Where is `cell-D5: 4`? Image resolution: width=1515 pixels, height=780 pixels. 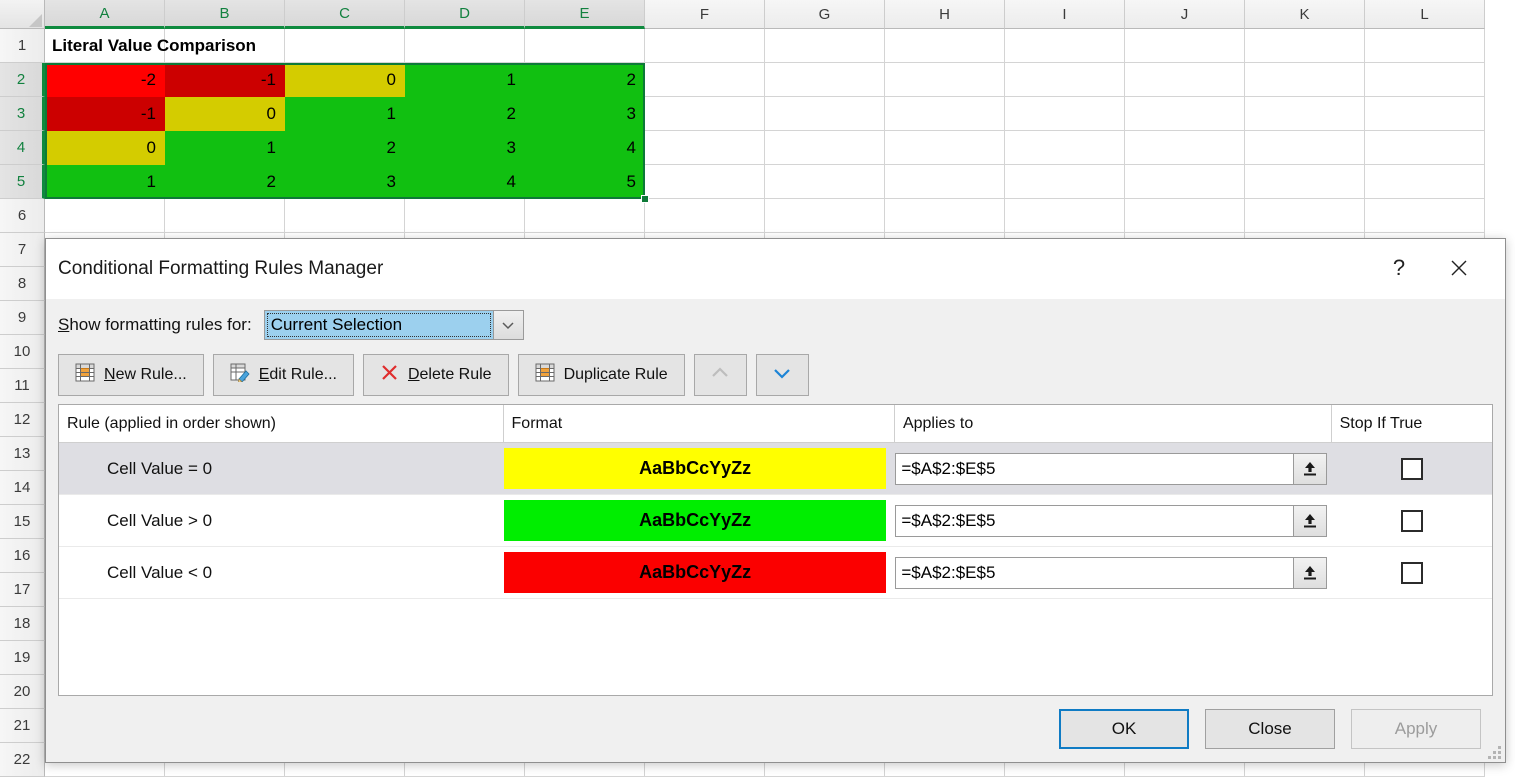 cell-D5: 4 is located at coordinates (465, 182).